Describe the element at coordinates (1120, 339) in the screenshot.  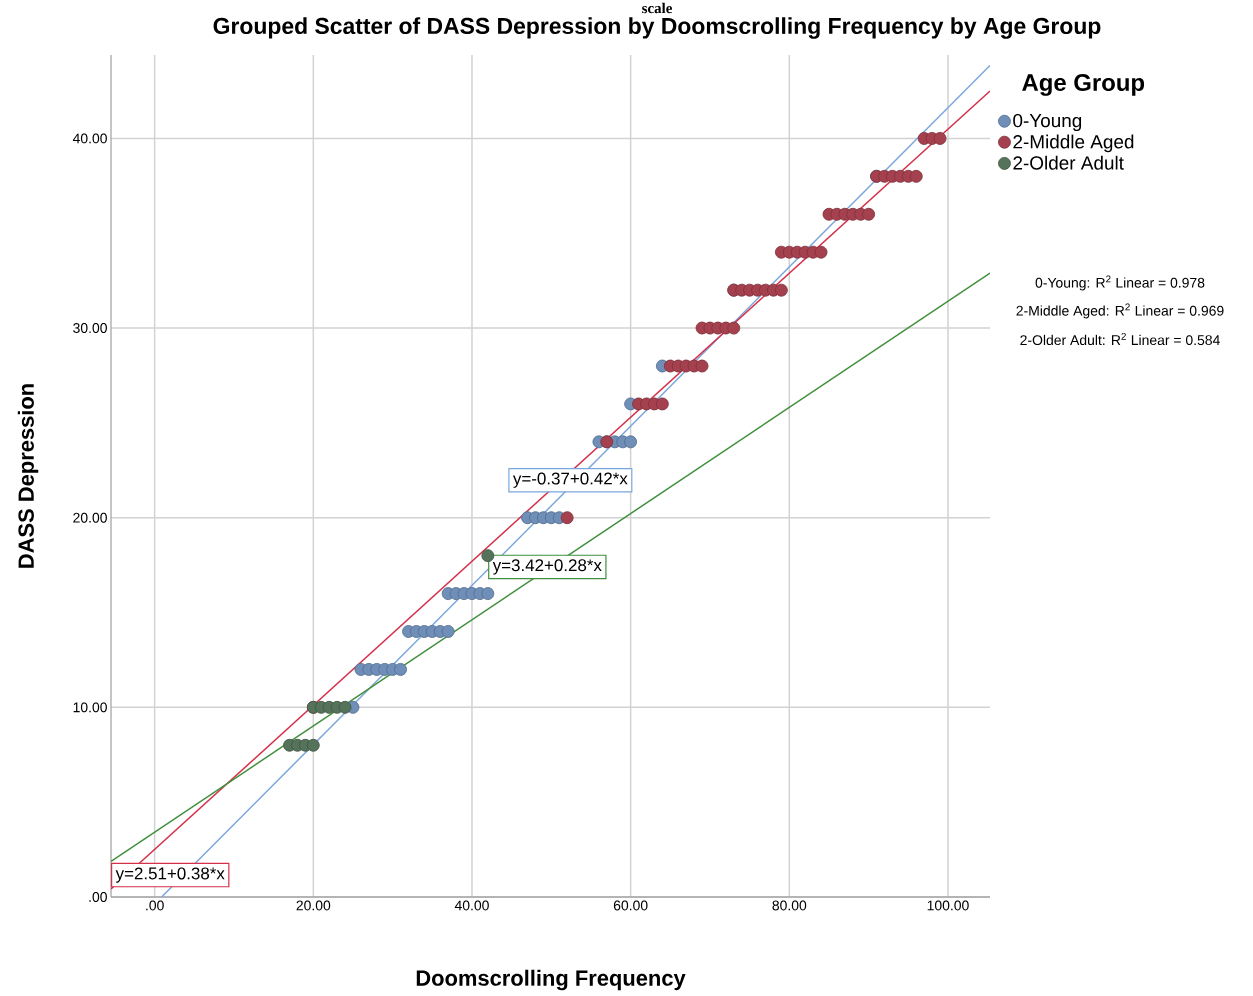
I see `text: 2-Older Adult: R$^{2}$ Linear = 0.584` at that location.